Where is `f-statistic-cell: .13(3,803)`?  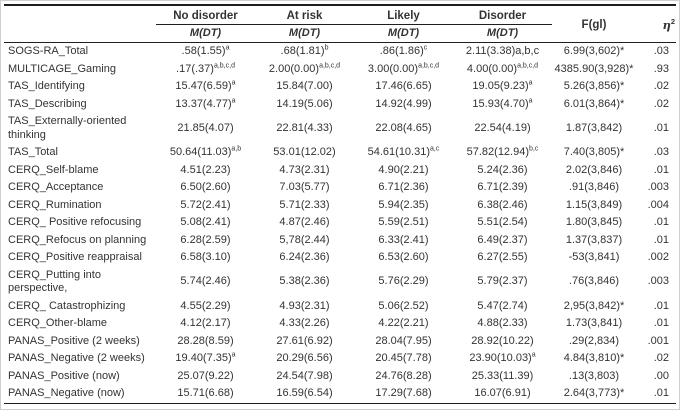
f-statistic-cell: .13(3,803) is located at coordinates (594, 375).